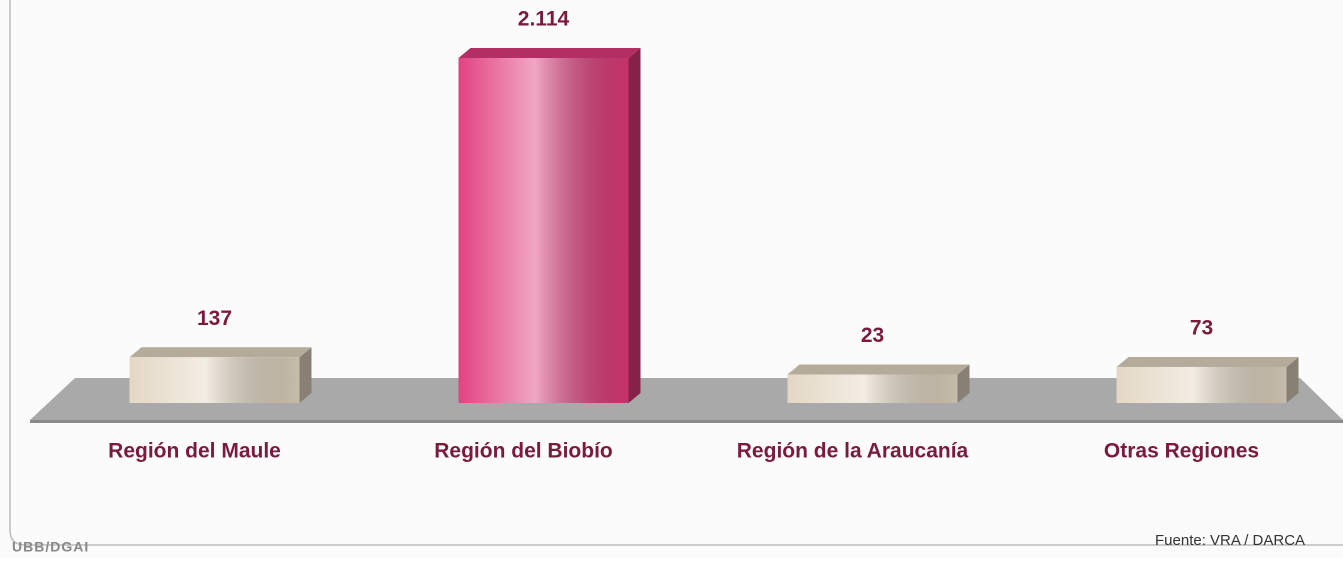  What do you see at coordinates (1230, 540) in the screenshot?
I see `source: Fuente: VRA / DARCA` at bounding box center [1230, 540].